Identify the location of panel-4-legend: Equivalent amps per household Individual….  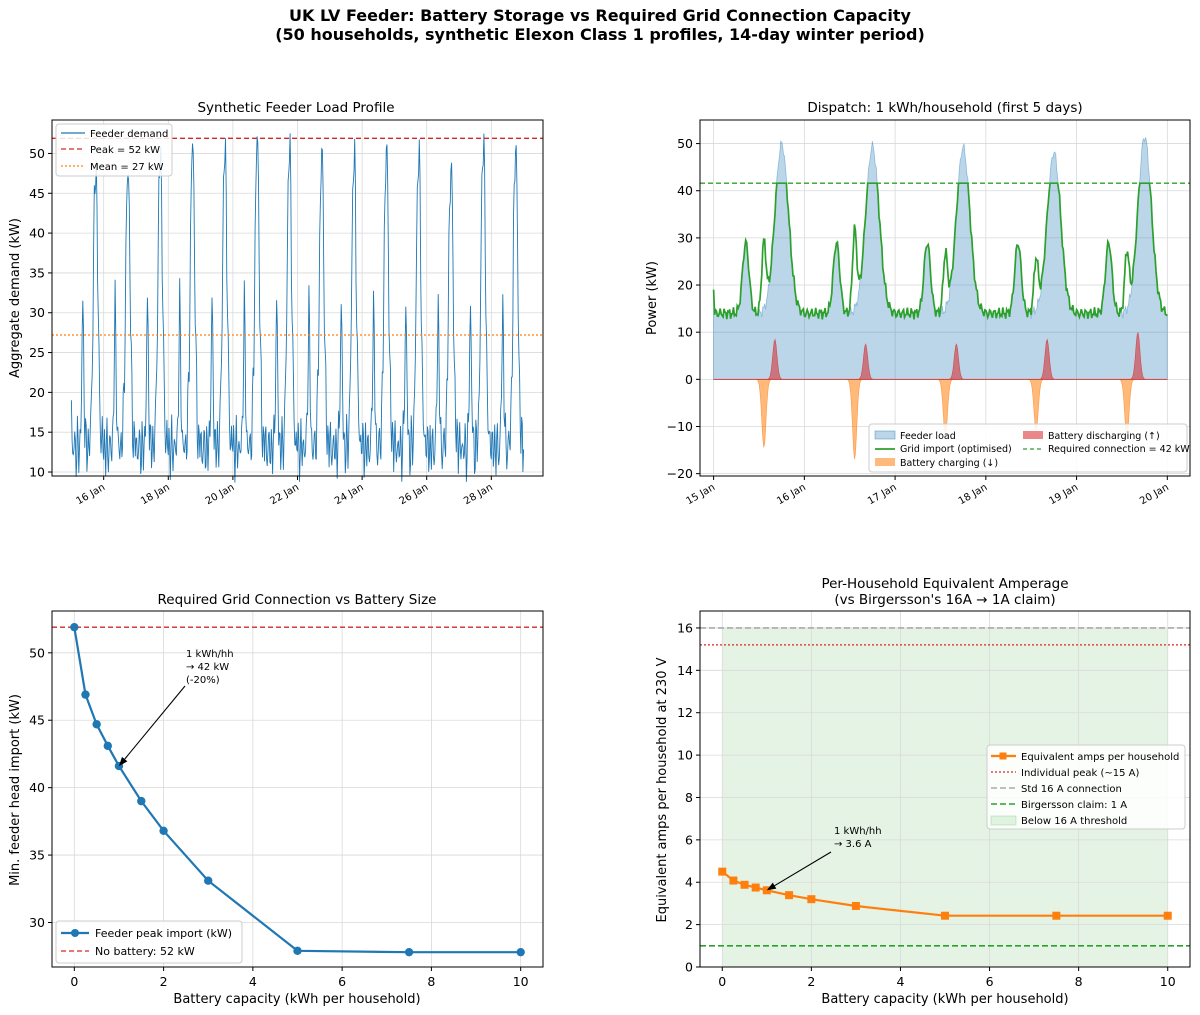
(1086, 787).